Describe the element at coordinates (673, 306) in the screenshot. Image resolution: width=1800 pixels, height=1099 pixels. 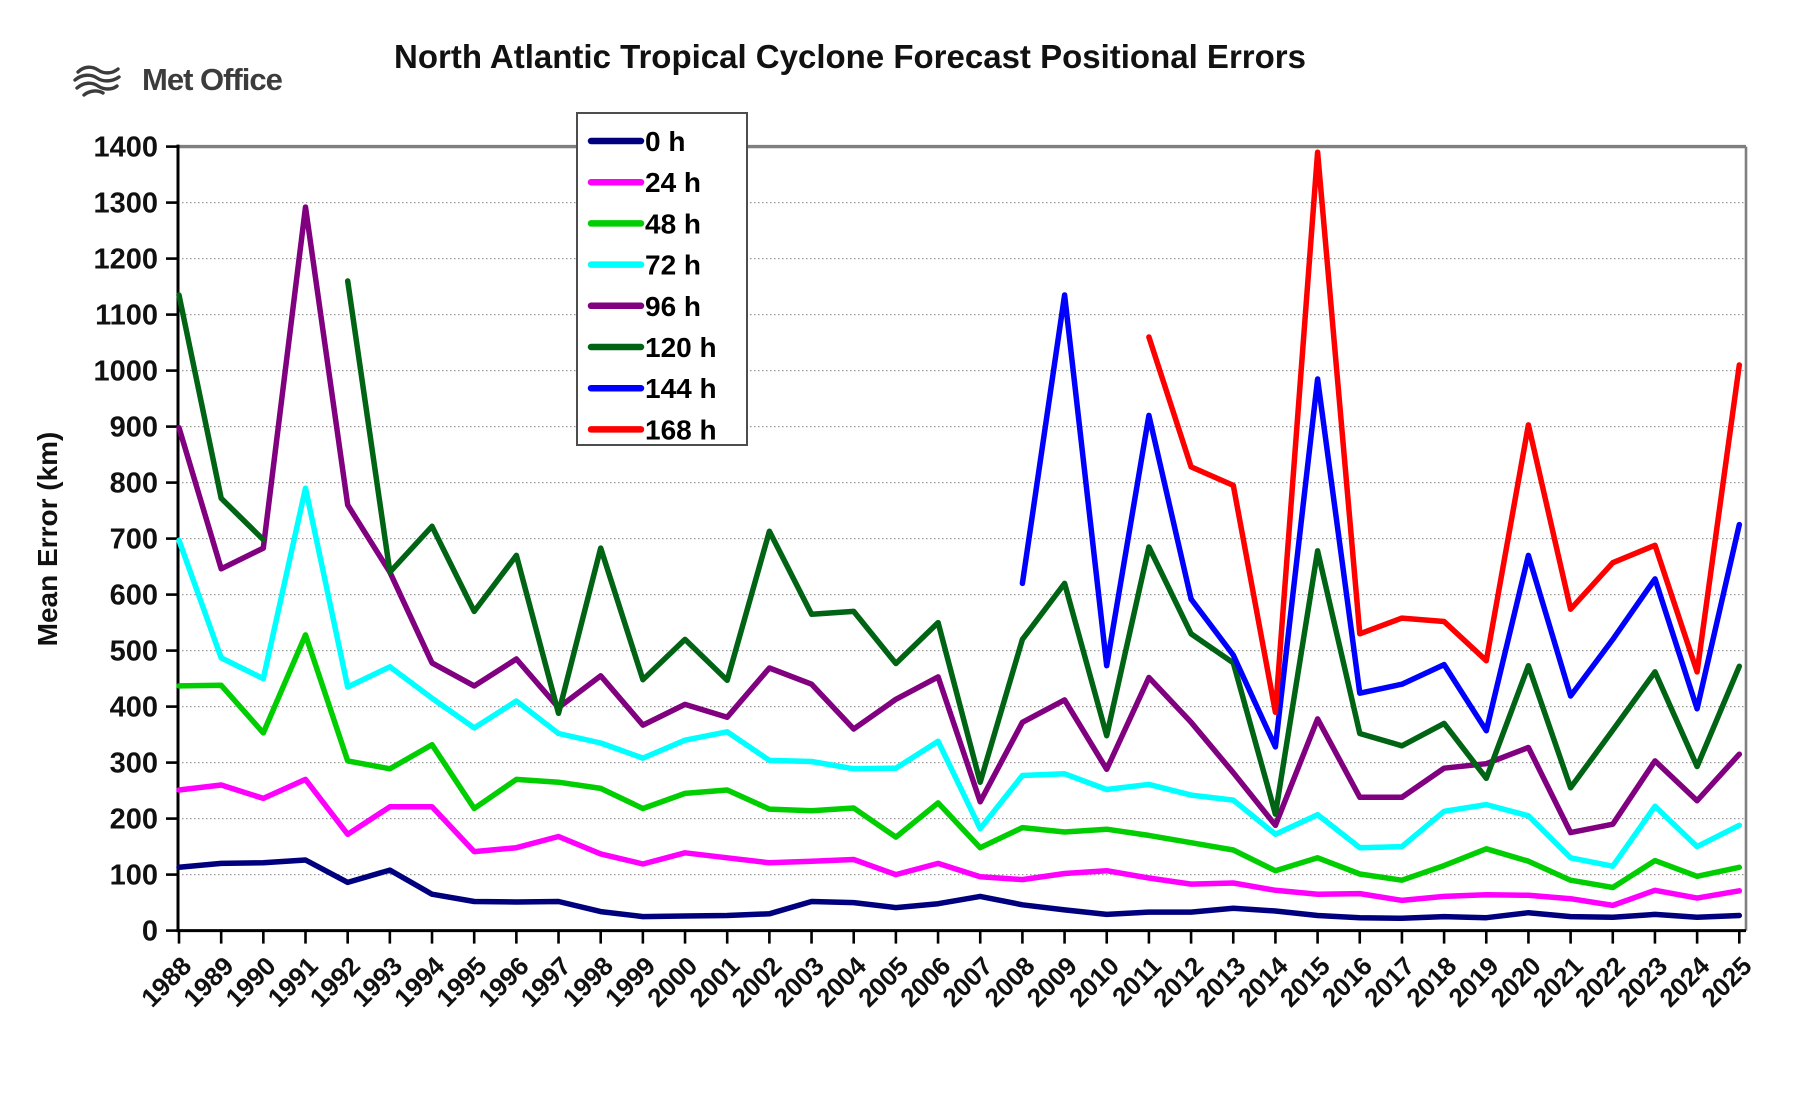
I see `legend-label: 96 h` at that location.